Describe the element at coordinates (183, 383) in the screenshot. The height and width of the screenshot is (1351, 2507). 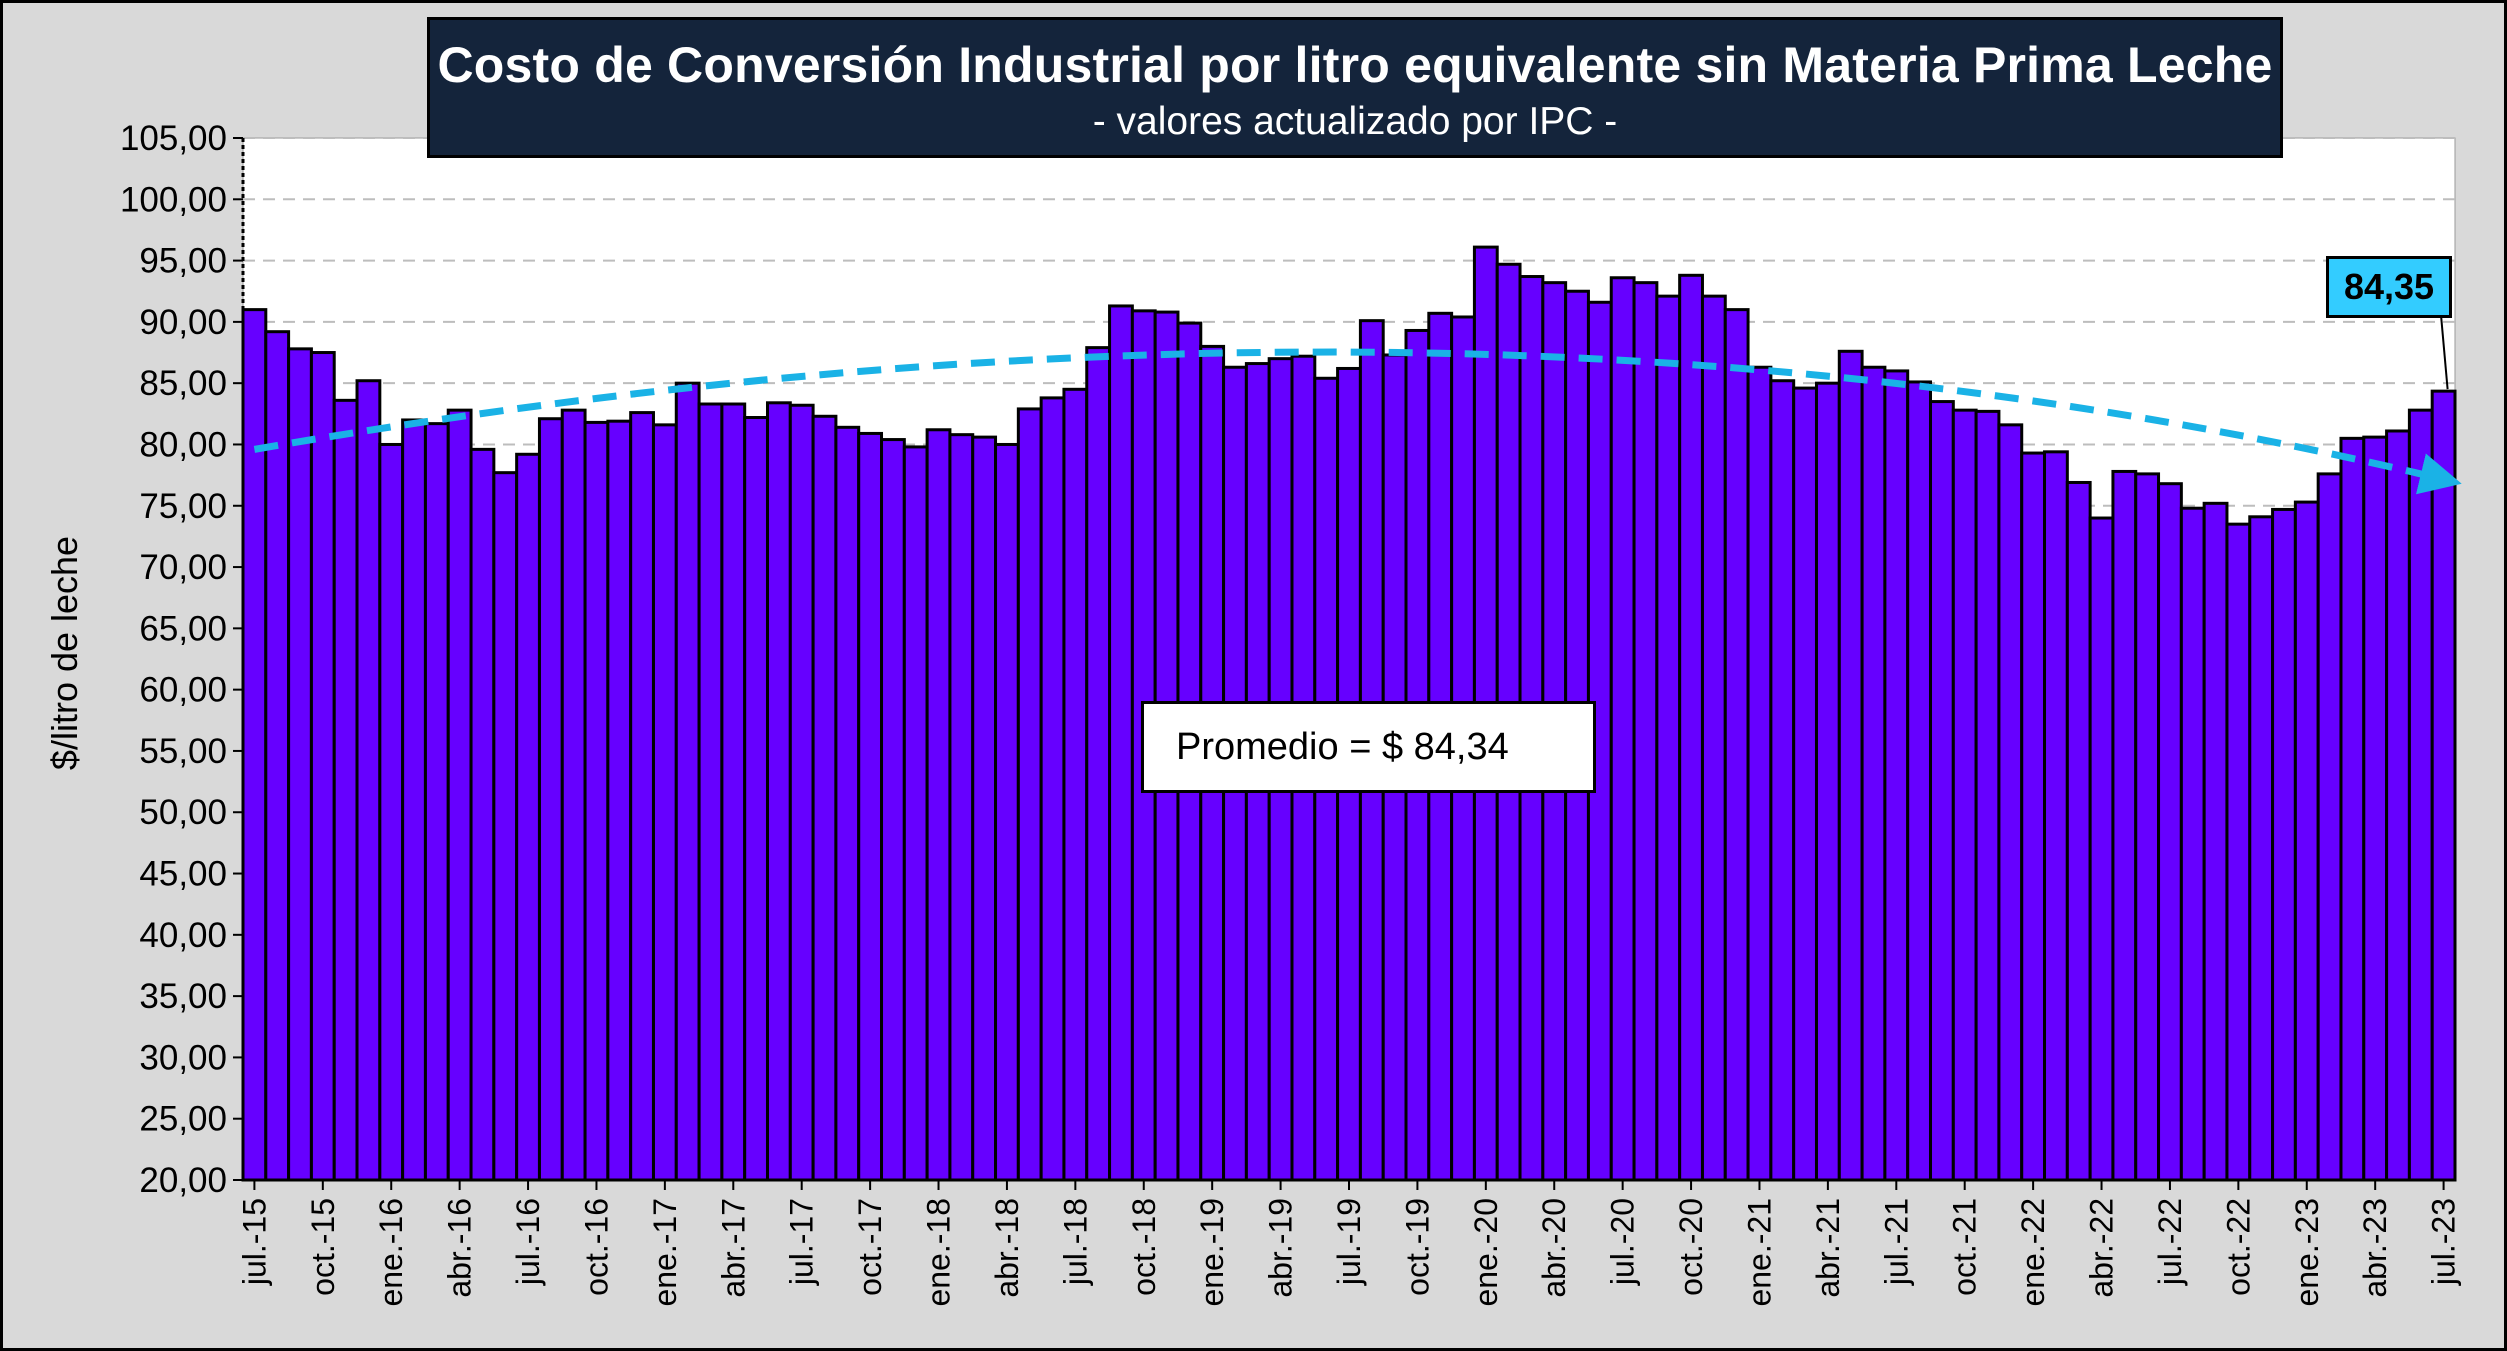
I see `y-tick-label: 85,00` at that location.